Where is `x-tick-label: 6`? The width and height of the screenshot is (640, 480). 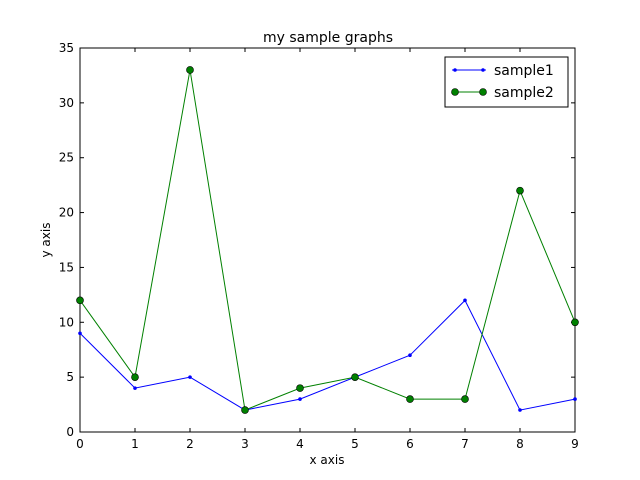 x-tick-label: 6 is located at coordinates (410, 444).